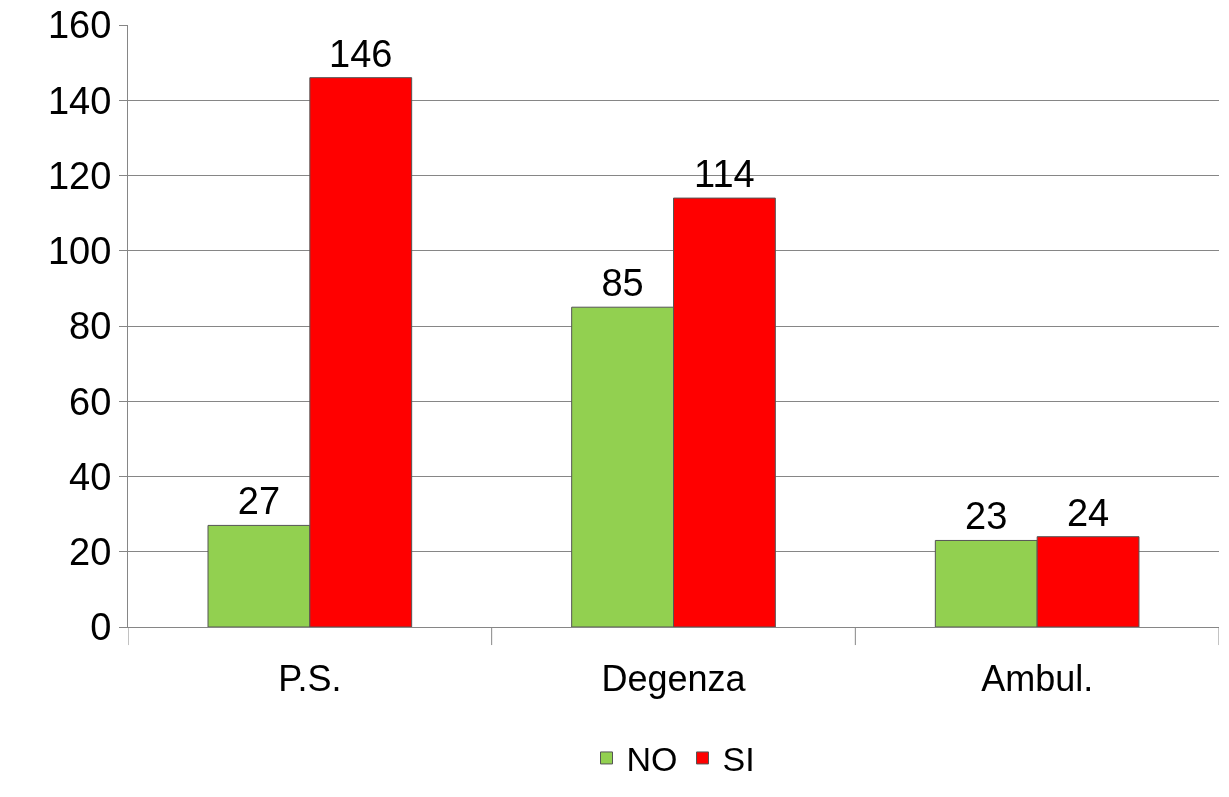  What do you see at coordinates (674, 679) in the screenshot?
I see `x-tick-label: Degenza` at bounding box center [674, 679].